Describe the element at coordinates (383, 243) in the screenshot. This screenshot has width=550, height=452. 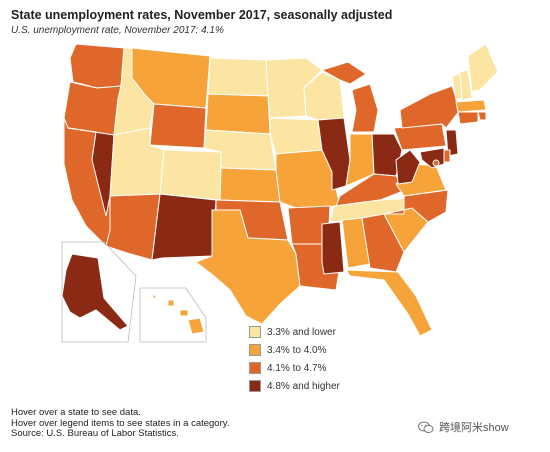
I see `state-georgia` at that location.